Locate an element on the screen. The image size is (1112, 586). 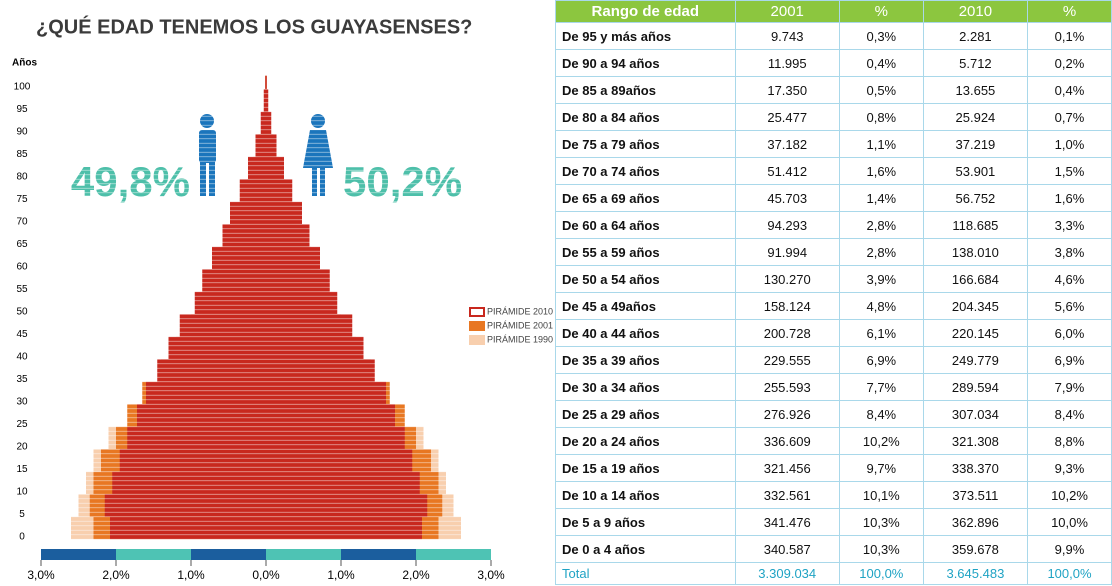
y-tick-label: 0 is located at coordinates (22, 537).